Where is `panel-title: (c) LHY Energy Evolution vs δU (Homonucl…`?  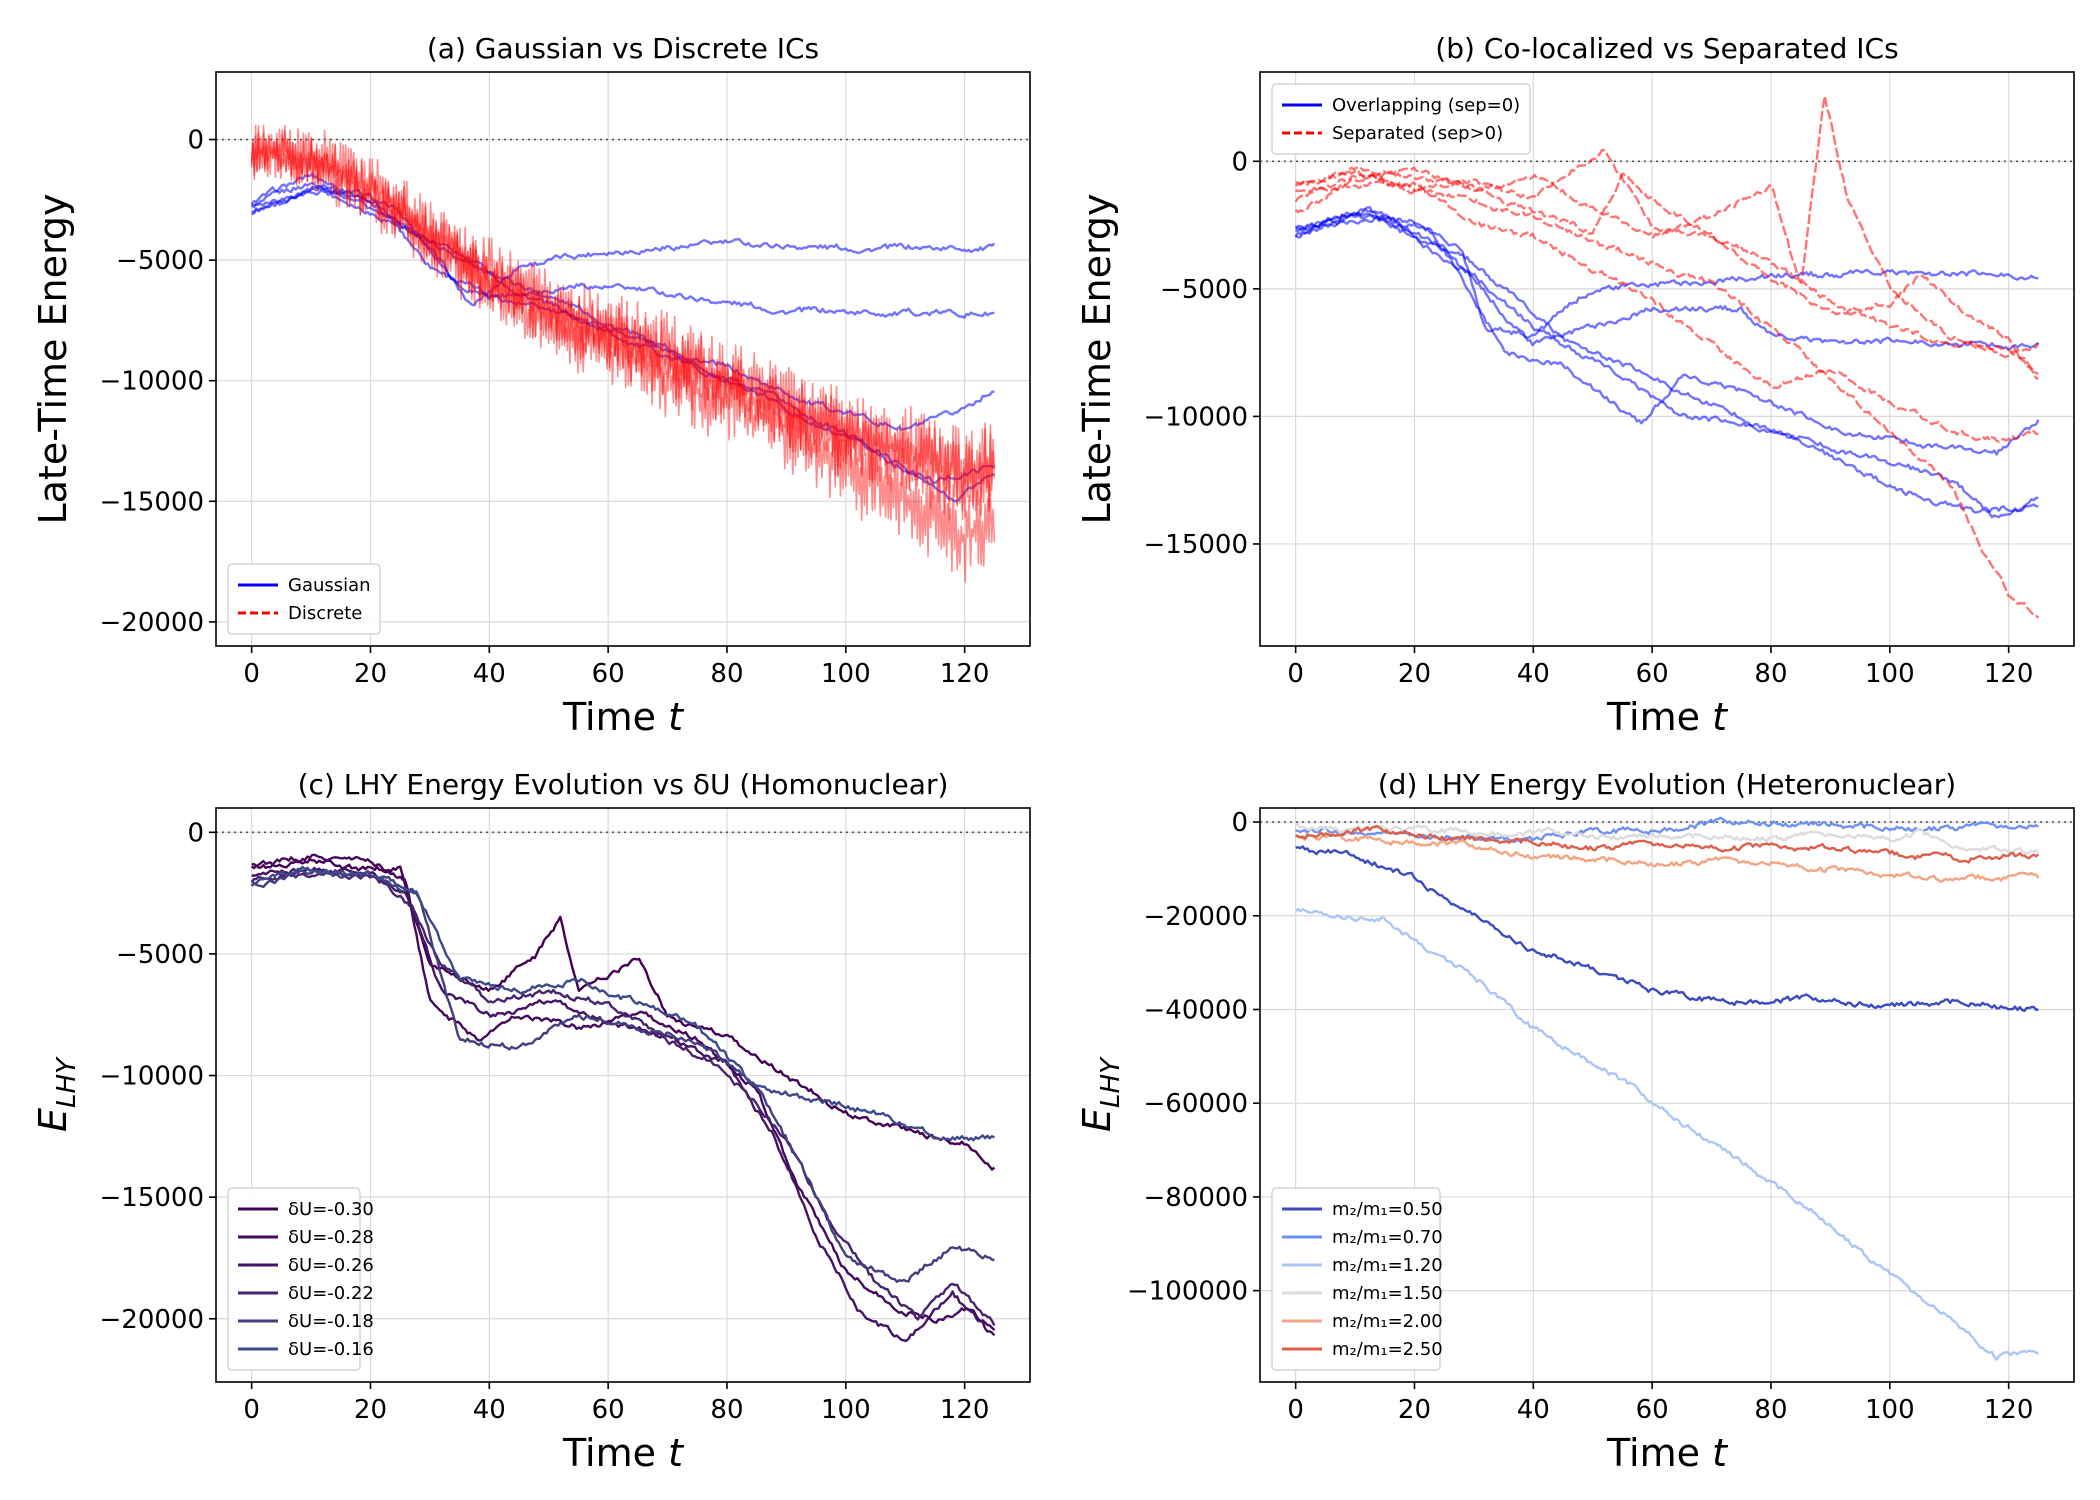
panel-title: (c) LHY Energy Evolution vs δU (Homonucl… is located at coordinates (623, 784).